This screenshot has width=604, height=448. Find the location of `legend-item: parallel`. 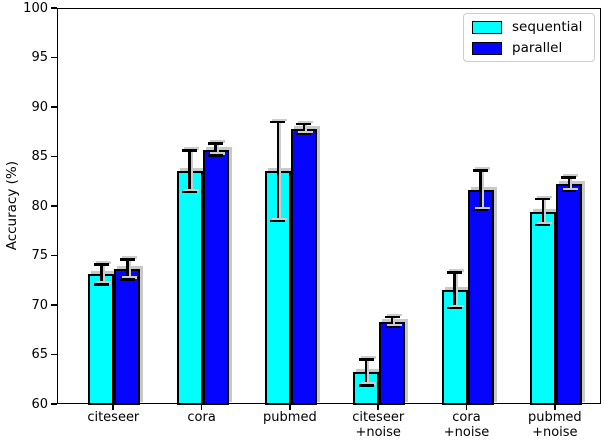

legend-item: parallel is located at coordinates (533, 48).